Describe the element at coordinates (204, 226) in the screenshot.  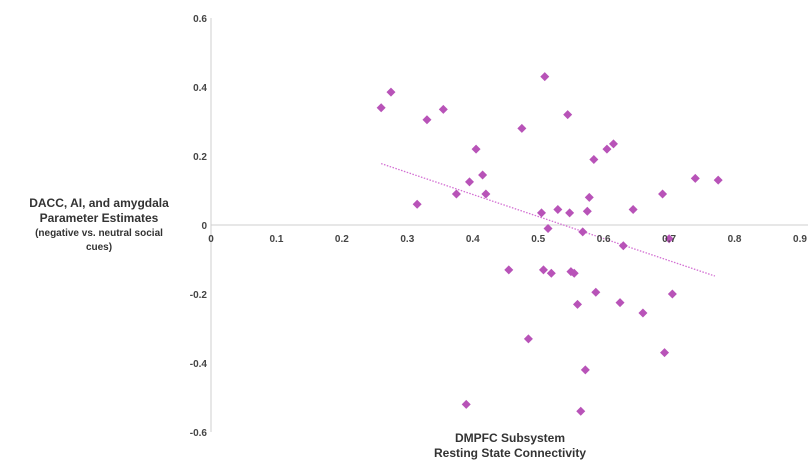
I see `y-tick-label: 0` at that location.